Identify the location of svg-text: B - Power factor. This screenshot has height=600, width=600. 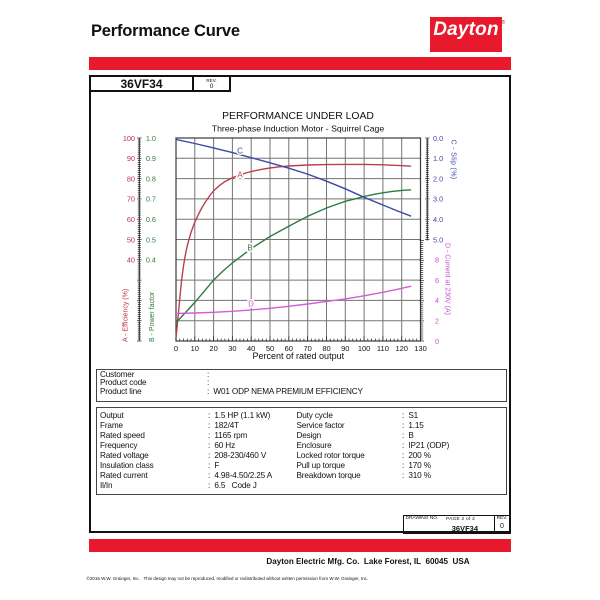
(152, 316).